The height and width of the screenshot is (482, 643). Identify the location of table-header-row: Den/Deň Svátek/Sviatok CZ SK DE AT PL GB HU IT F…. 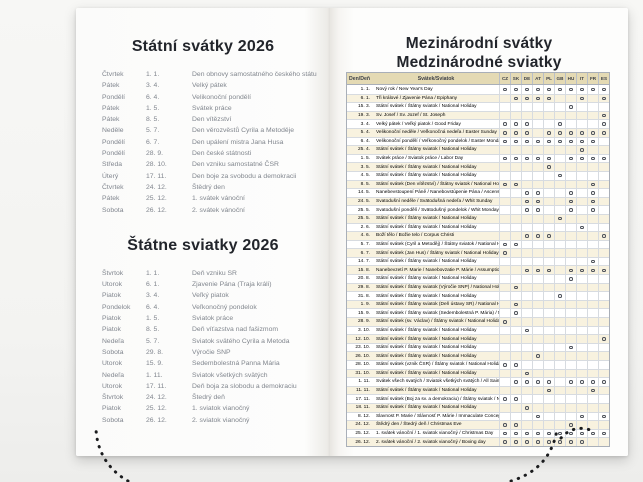
(478, 79).